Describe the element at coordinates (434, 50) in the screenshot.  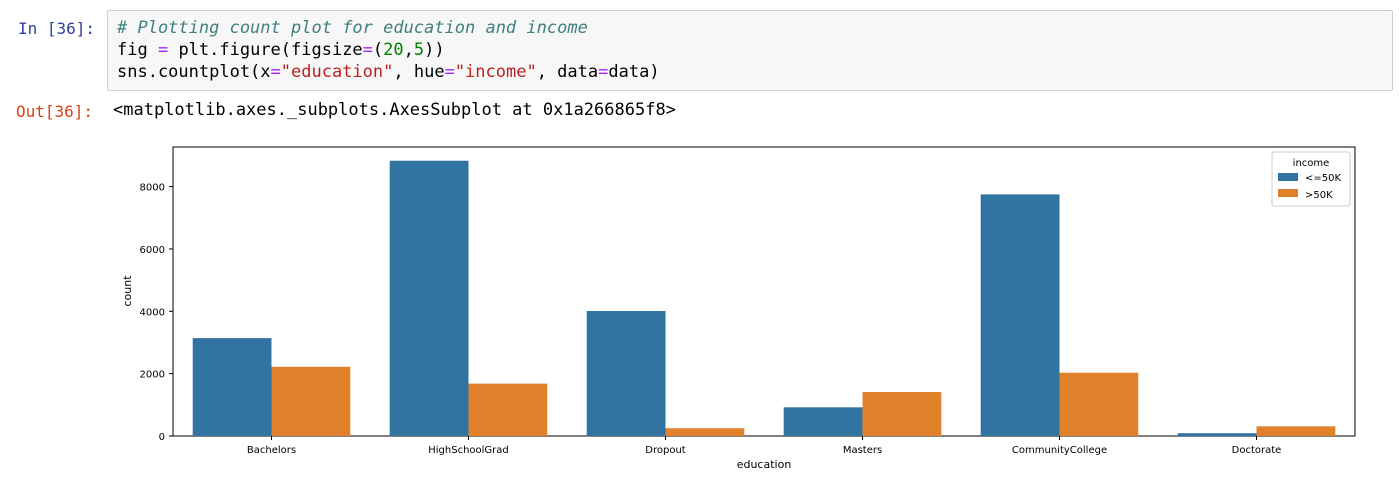
I see `code-token: ))` at that location.